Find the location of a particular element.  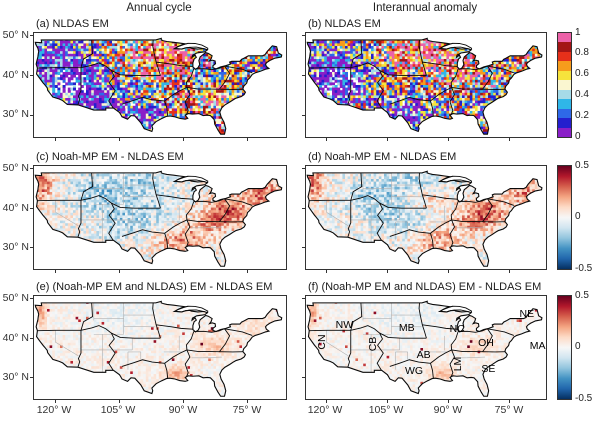

region-label-ab: AB is located at coordinates (423, 354).